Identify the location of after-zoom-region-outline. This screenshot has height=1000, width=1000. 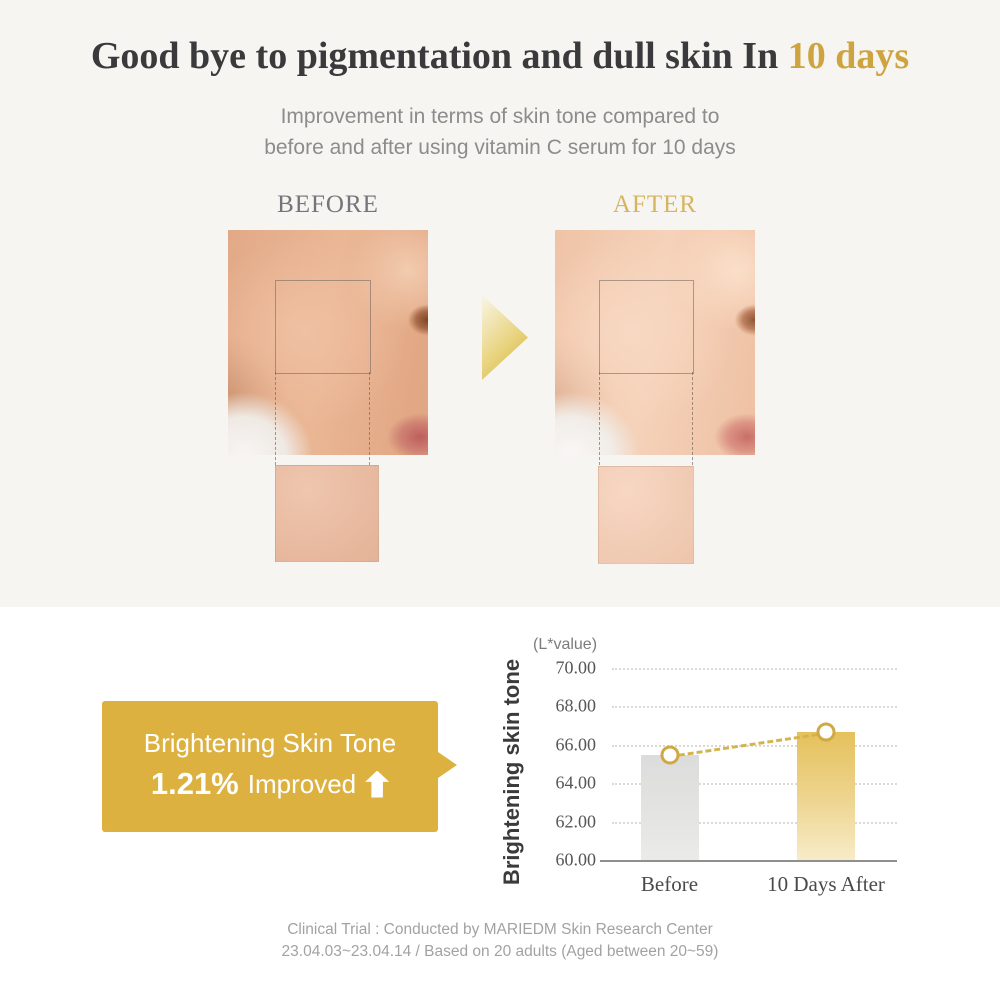
(646, 327).